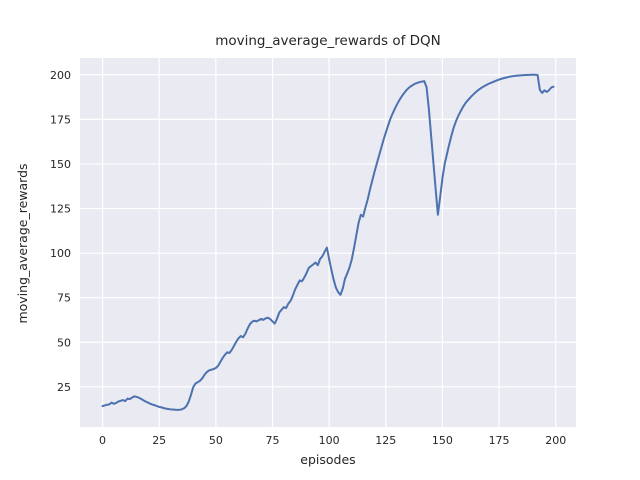  What do you see at coordinates (102, 440) in the screenshot?
I see `x-tick-label: 0` at bounding box center [102, 440].